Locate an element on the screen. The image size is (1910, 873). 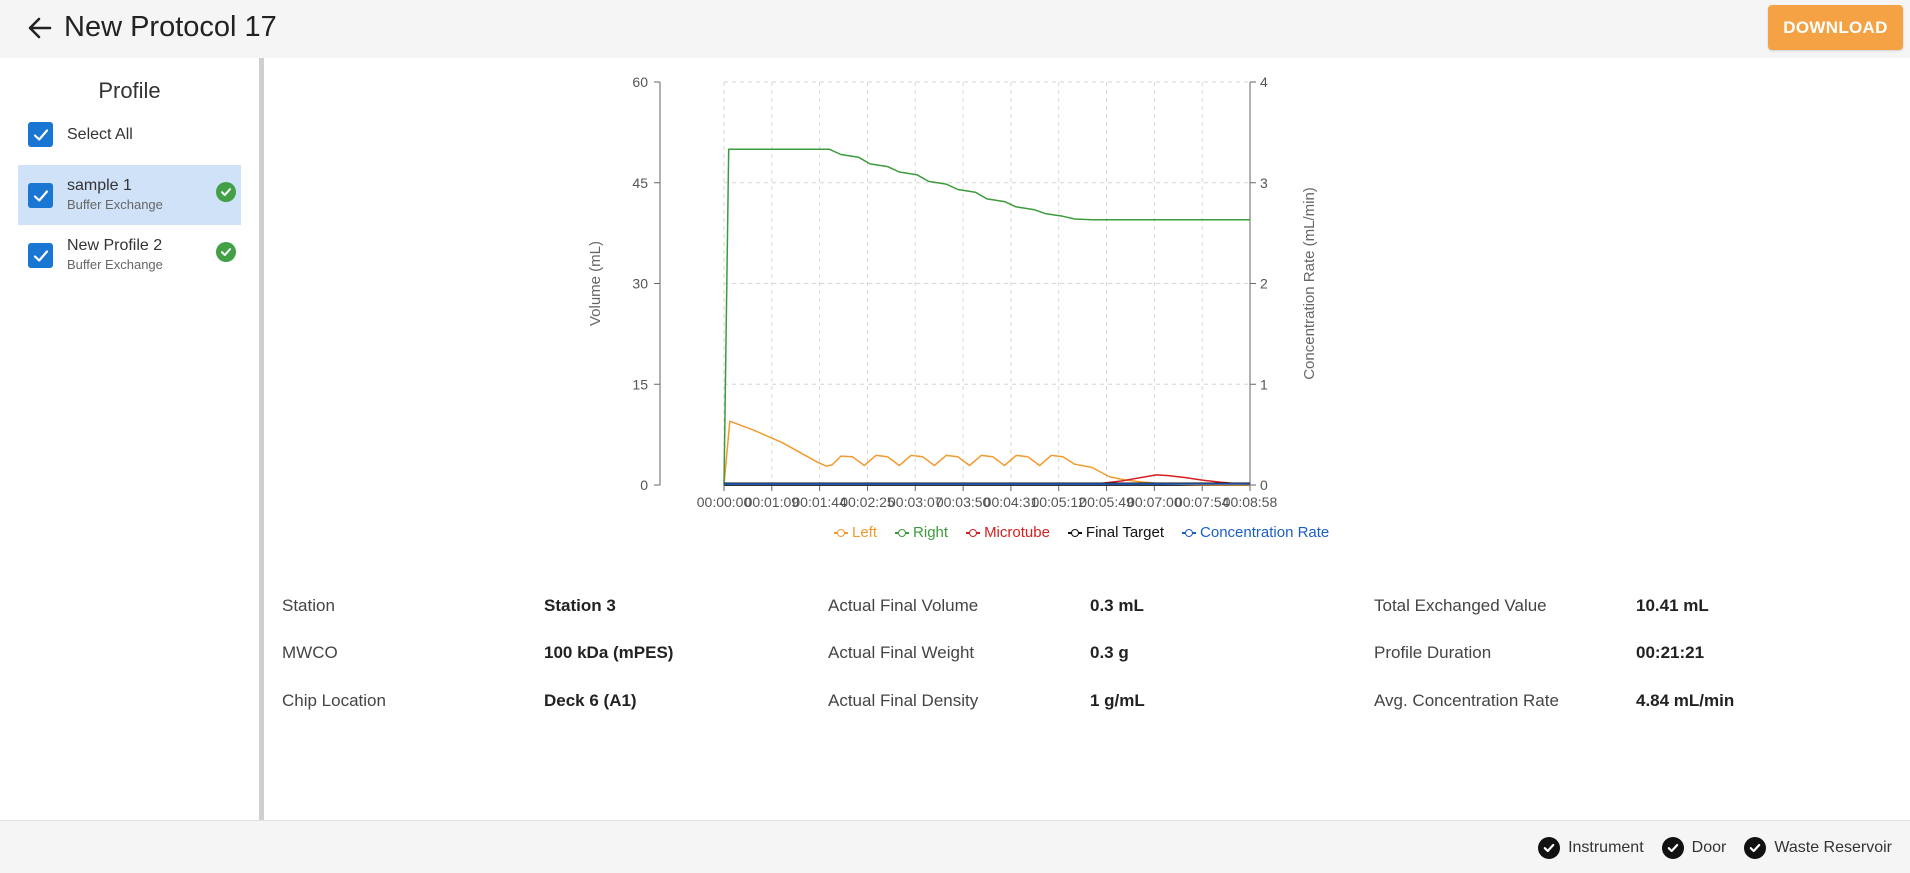
x-tick-label: 00:02:25 is located at coordinates (867, 502).